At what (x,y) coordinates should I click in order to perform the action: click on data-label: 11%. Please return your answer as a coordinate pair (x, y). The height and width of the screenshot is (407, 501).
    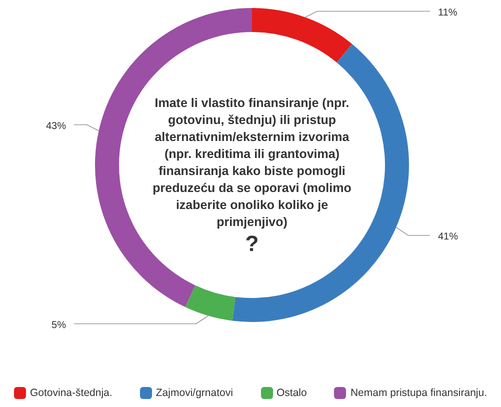
    Looking at the image, I should click on (448, 12).